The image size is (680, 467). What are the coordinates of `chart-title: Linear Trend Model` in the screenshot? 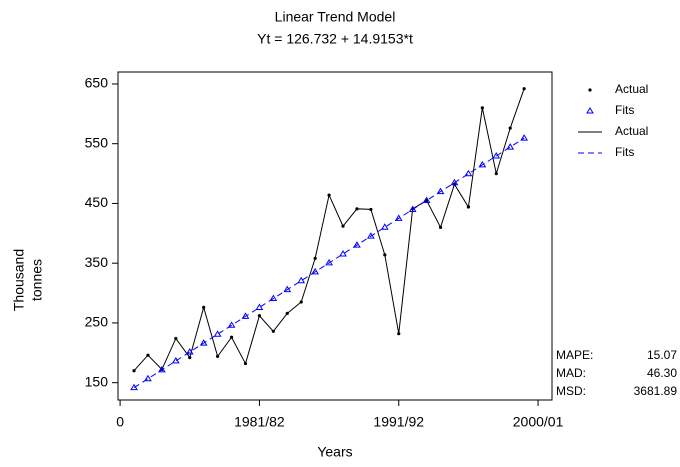 It's located at (335, 17).